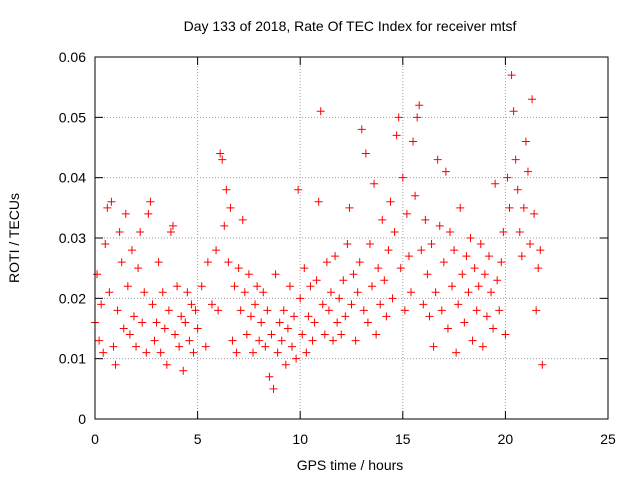  Describe the element at coordinates (95, 439) in the screenshot. I see `x-tick-label: 0` at that location.